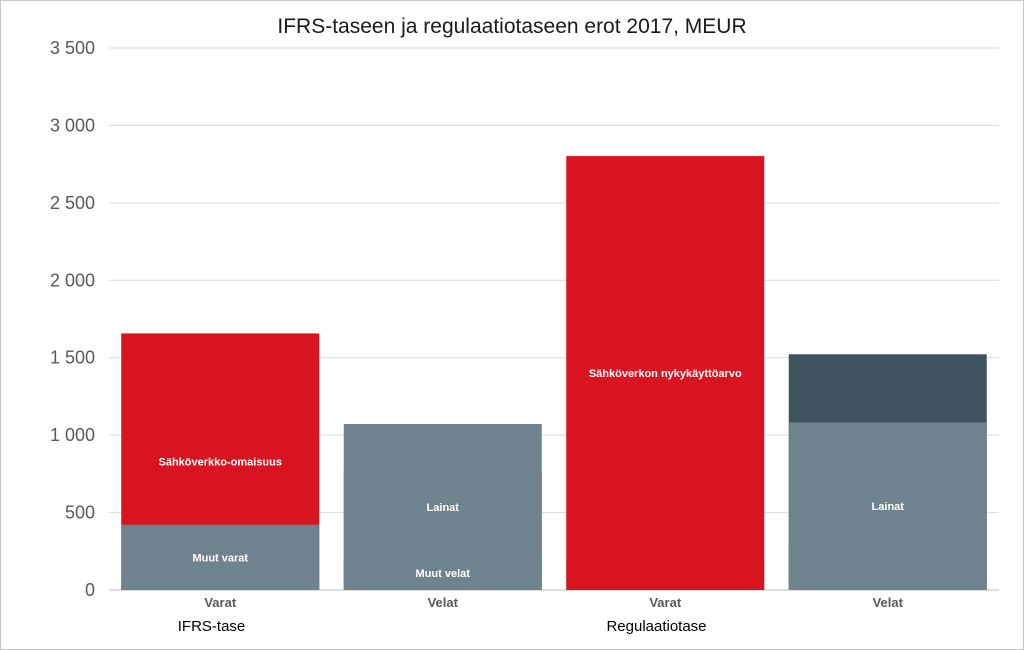  Describe the element at coordinates (72, 280) in the screenshot. I see `y-tick-label: 2 000` at that location.